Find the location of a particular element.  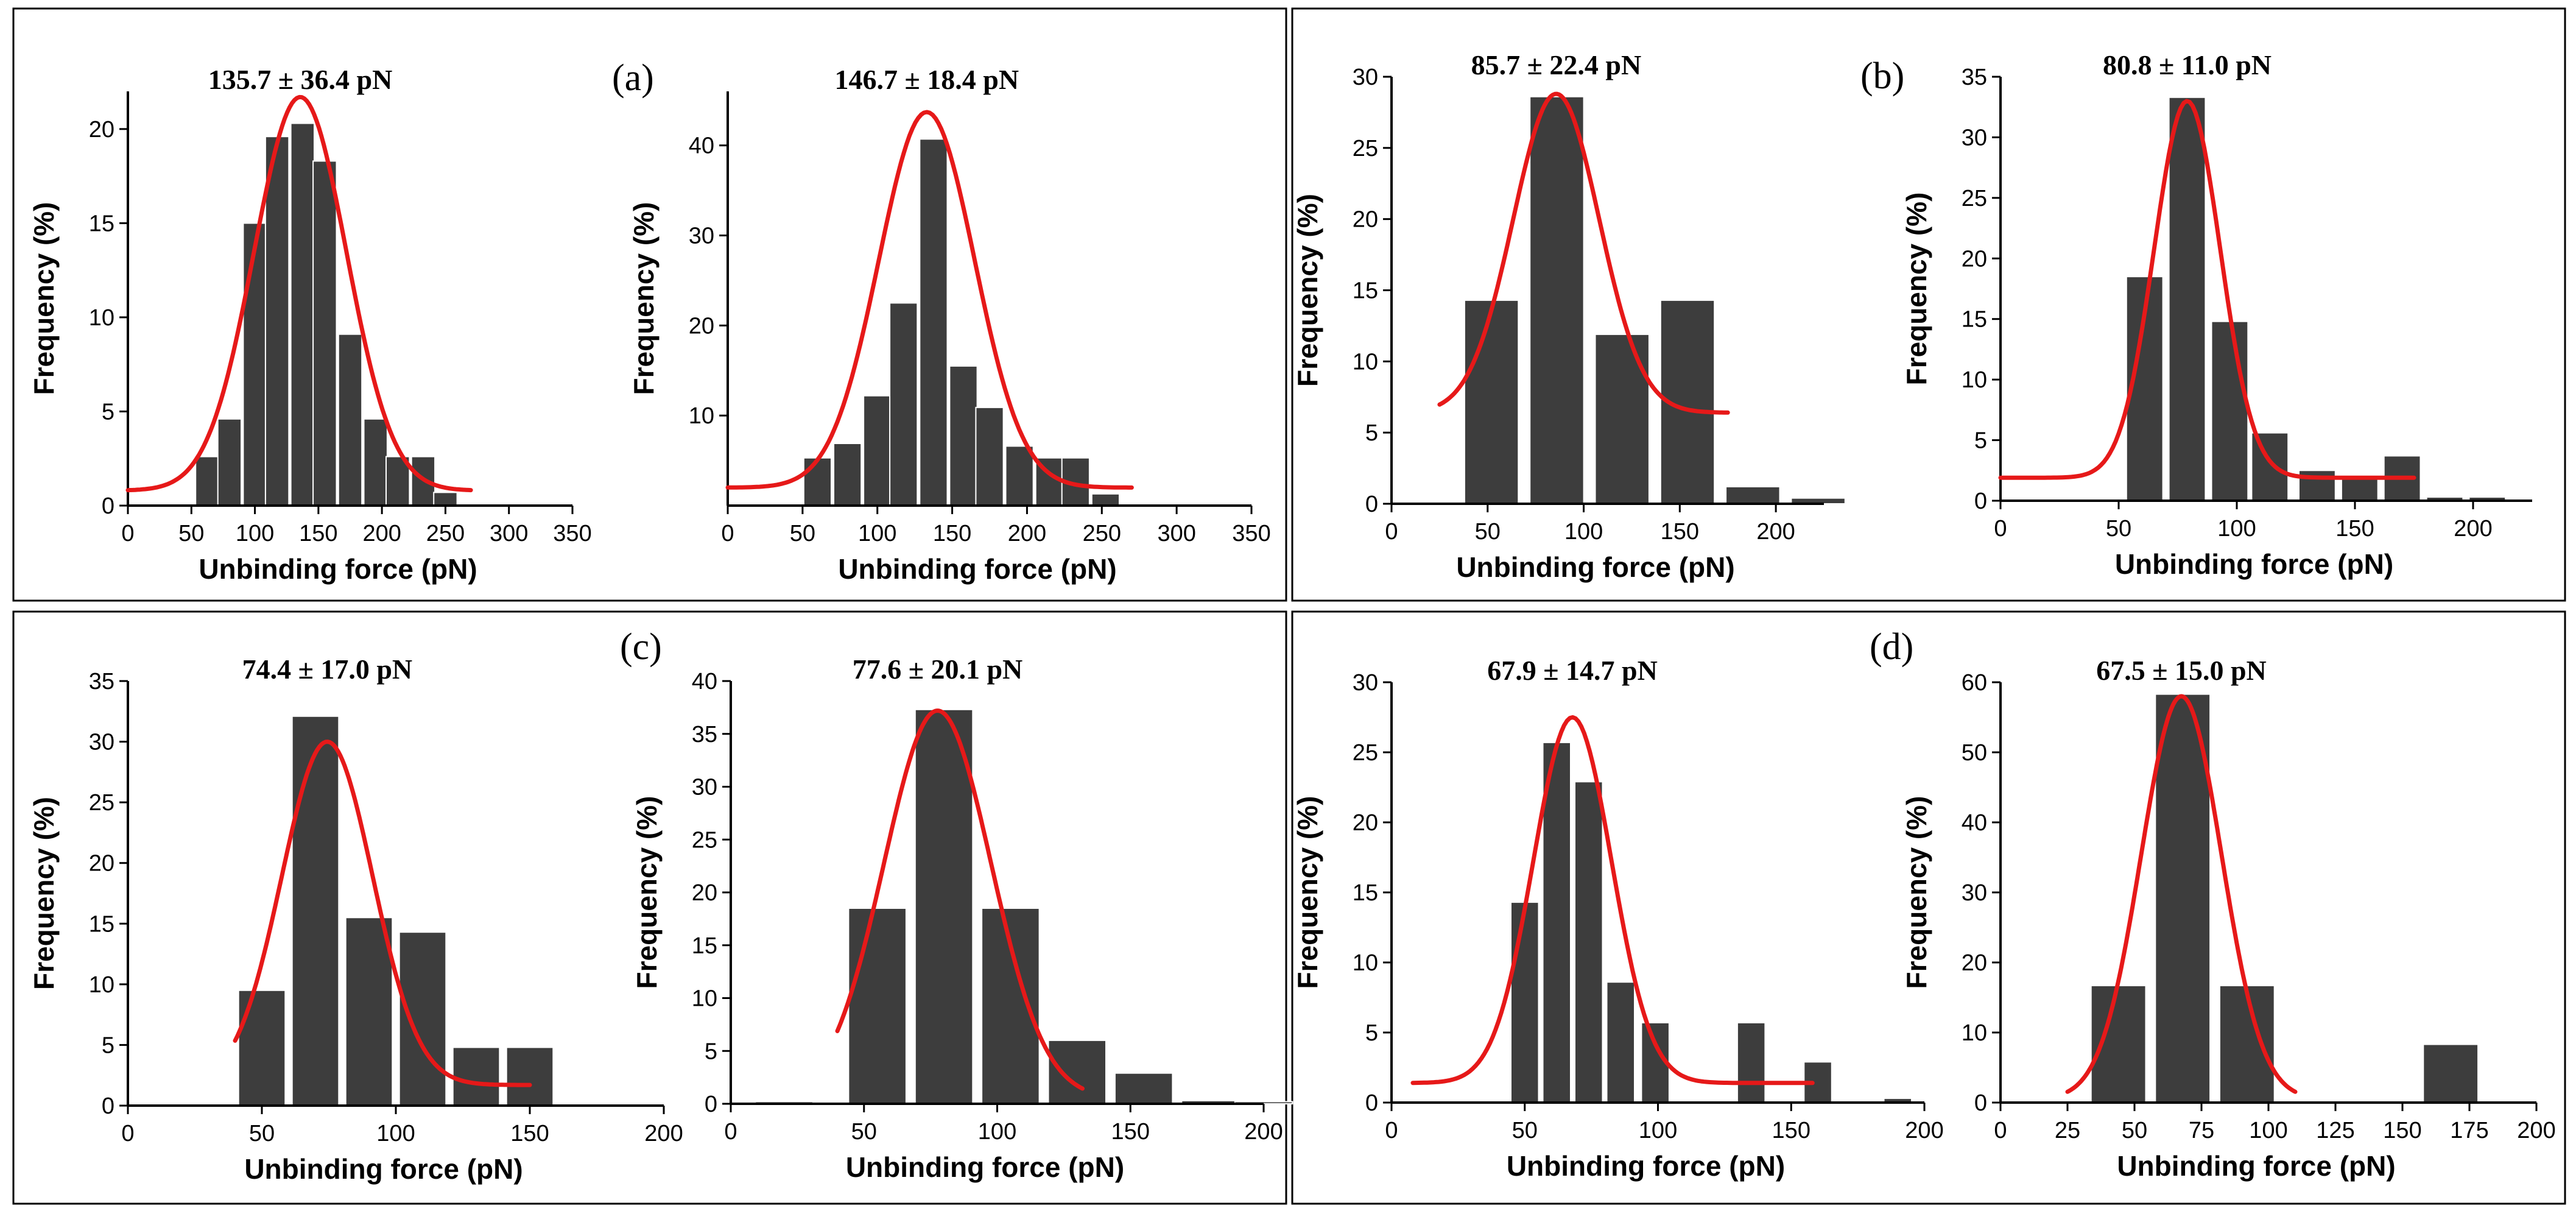

fit-curve-c-right is located at coordinates (960, 899).